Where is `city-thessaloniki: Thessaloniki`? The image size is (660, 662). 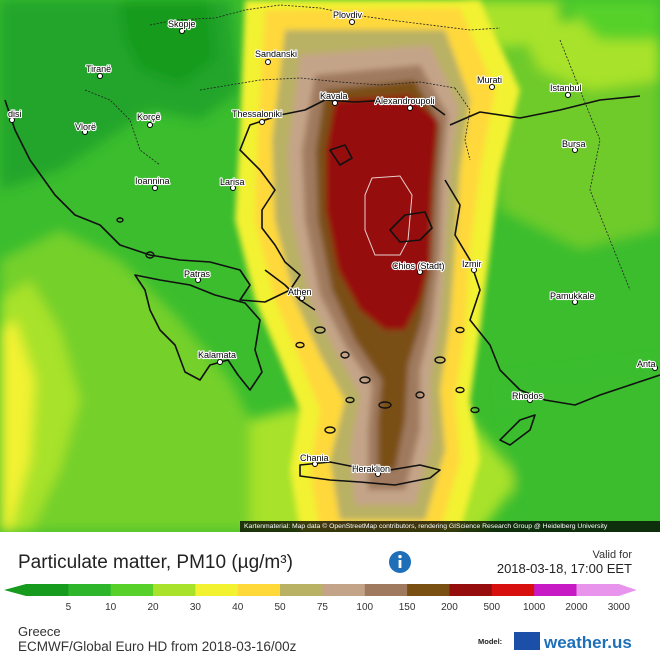 city-thessaloniki: Thessaloniki is located at coordinates (257, 116).